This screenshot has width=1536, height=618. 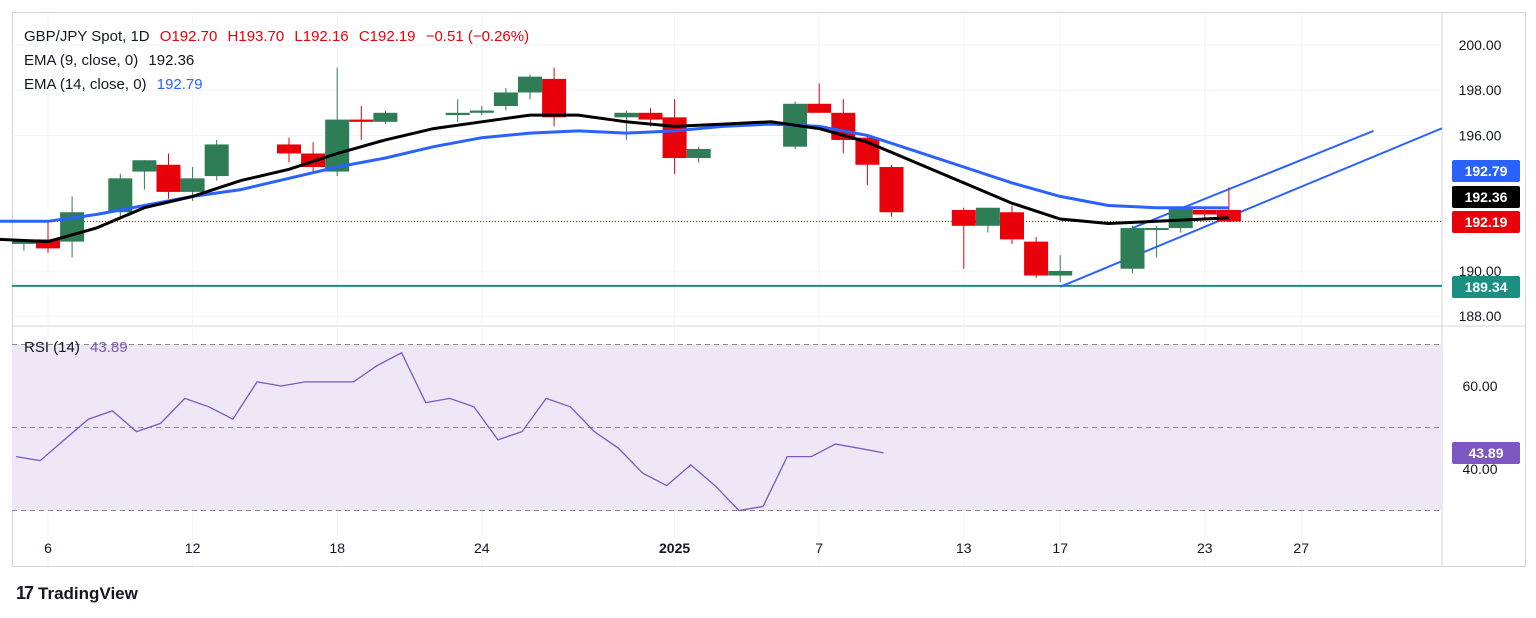 What do you see at coordinates (964, 548) in the screenshot?
I see `time-tick-label: 13` at bounding box center [964, 548].